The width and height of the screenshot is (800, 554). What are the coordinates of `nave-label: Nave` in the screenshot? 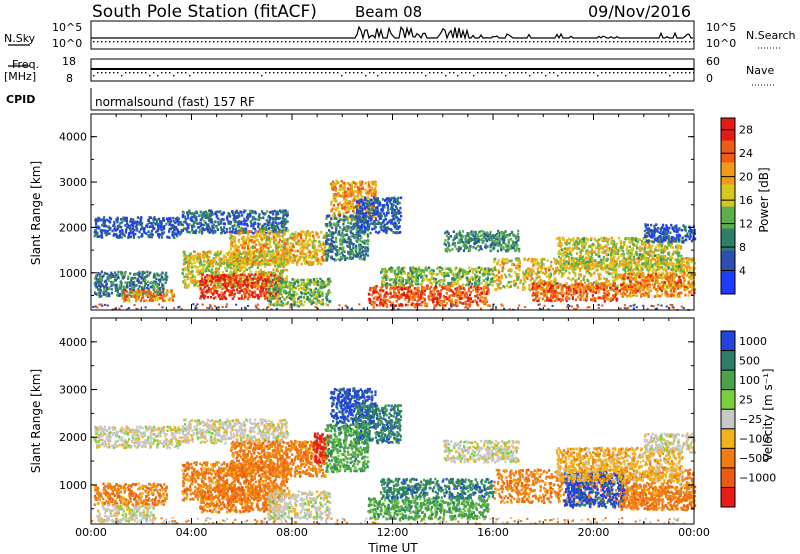 It's located at (760, 70).